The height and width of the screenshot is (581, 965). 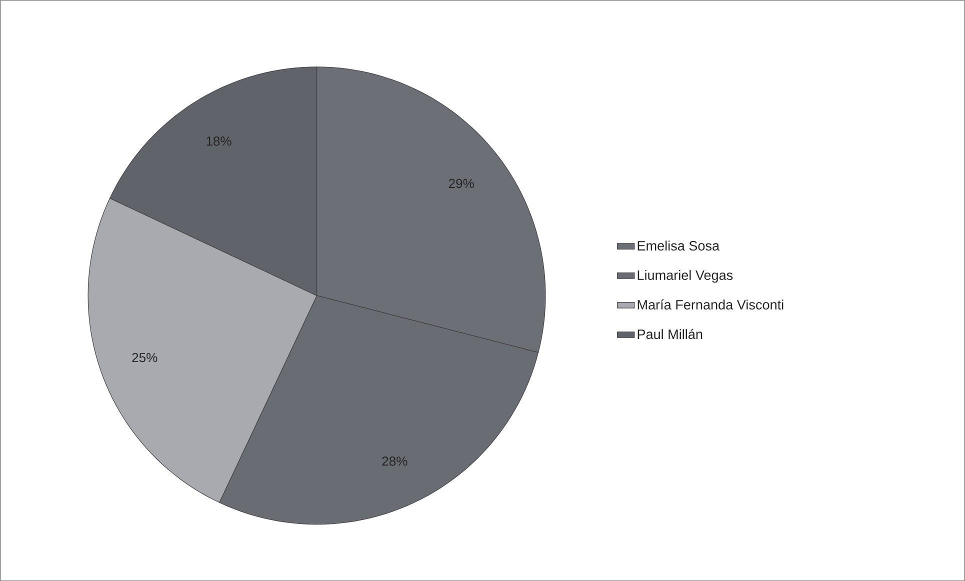 What do you see at coordinates (461, 183) in the screenshot?
I see `data-label: 29%` at bounding box center [461, 183].